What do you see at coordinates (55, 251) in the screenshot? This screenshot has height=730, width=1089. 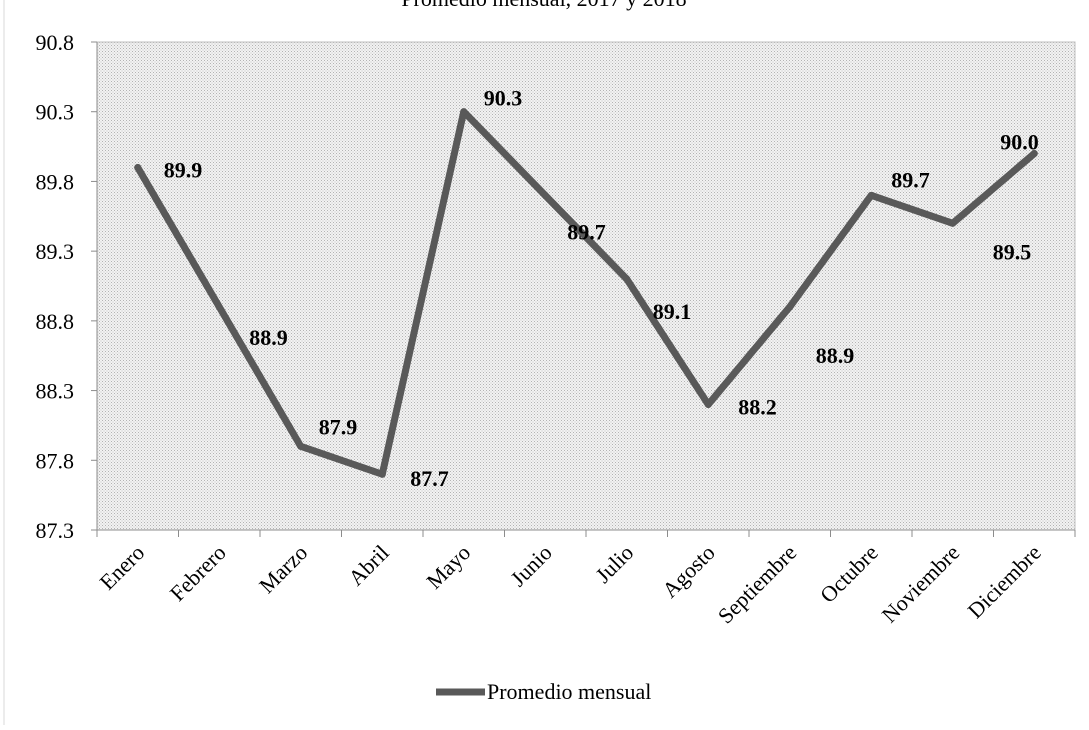 I see `y-tick-label: 89.3` at bounding box center [55, 251].